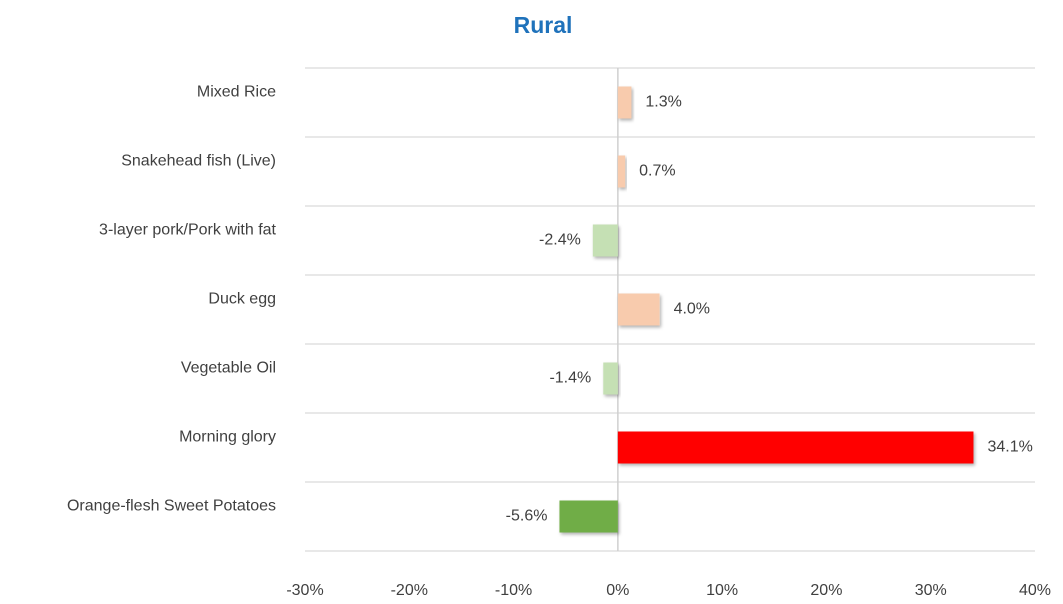 The width and height of the screenshot is (1063, 604). Describe the element at coordinates (722, 590) in the screenshot. I see `x-tick-label: 10%` at that location.